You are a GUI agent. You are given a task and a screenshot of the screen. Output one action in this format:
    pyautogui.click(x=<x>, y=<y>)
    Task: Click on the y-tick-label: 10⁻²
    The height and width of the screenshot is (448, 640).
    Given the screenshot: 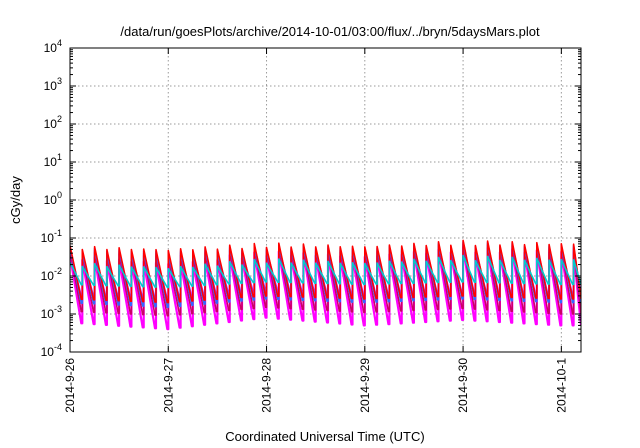 What is the action you would take?
    pyautogui.click(x=51, y=274)
    